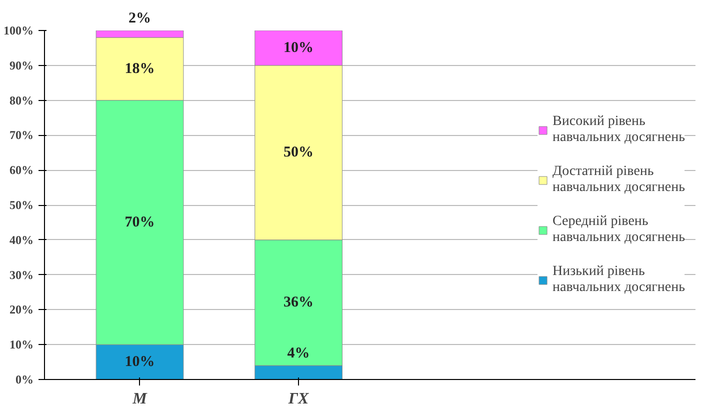 This screenshot has width=711, height=420. I want to click on x-tick-label: ГХ, so click(298, 399).